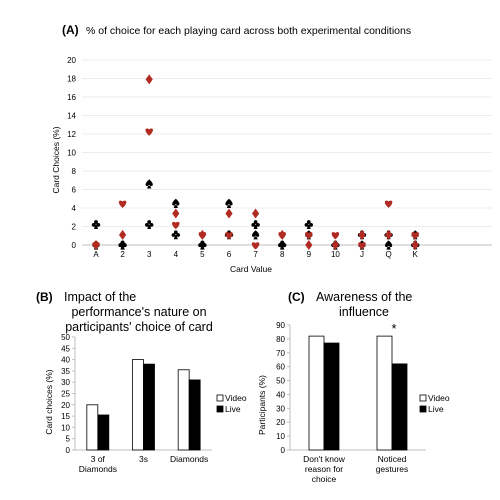  I want to click on x-tick-label: 4, so click(176, 254).